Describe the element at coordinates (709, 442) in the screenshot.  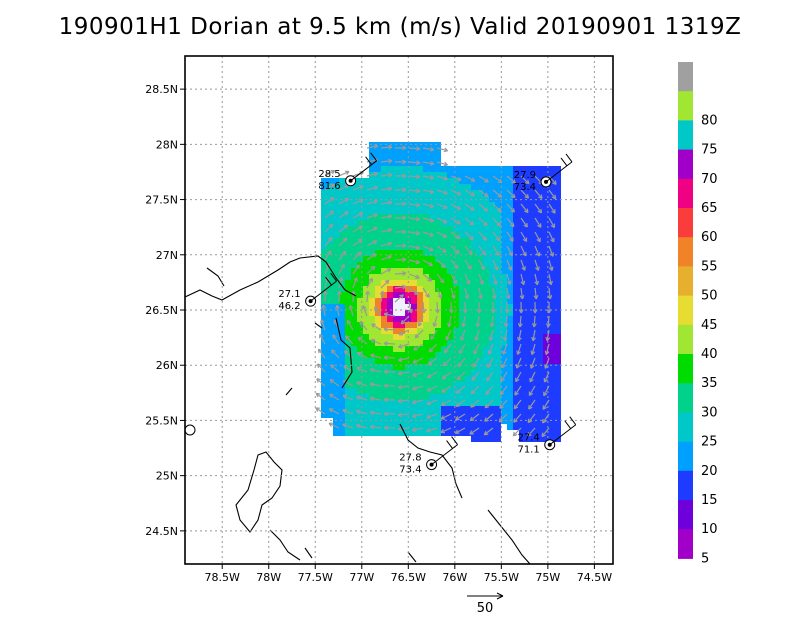
I see `legend-label: 25` at that location.